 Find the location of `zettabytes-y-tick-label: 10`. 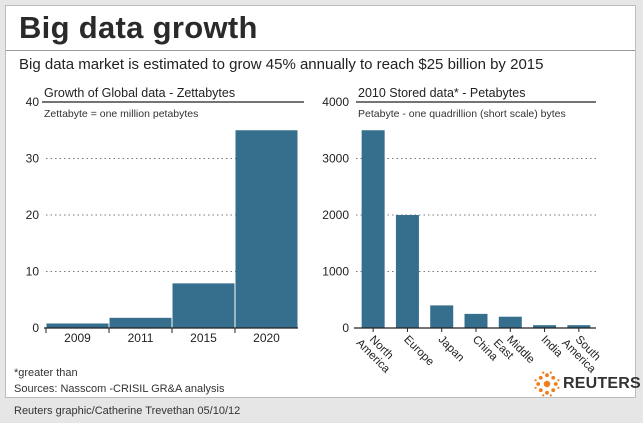

zettabytes-y-tick-label: 10 is located at coordinates (33, 272).